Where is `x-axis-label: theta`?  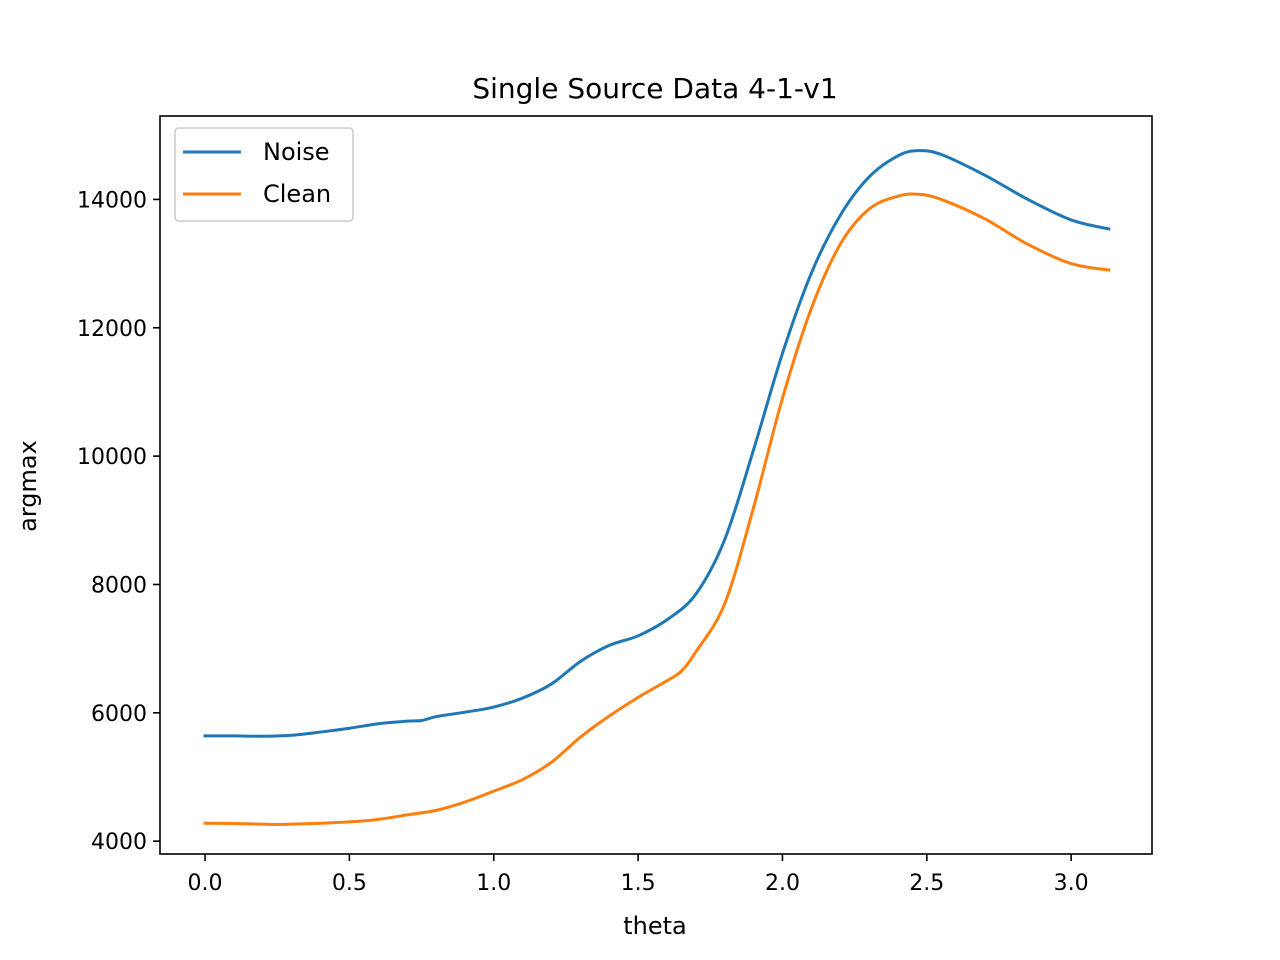 x-axis-label: theta is located at coordinates (655, 926).